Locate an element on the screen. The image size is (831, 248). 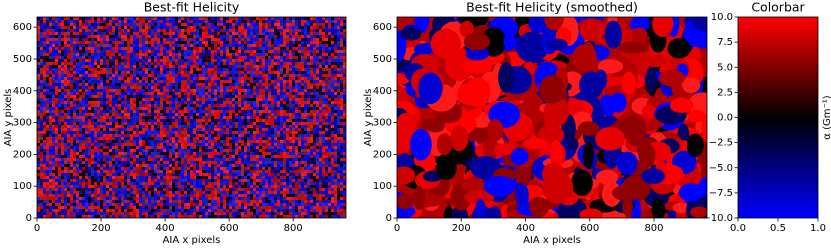
y-tick-label: 10.0 is located at coordinates (722, 17).